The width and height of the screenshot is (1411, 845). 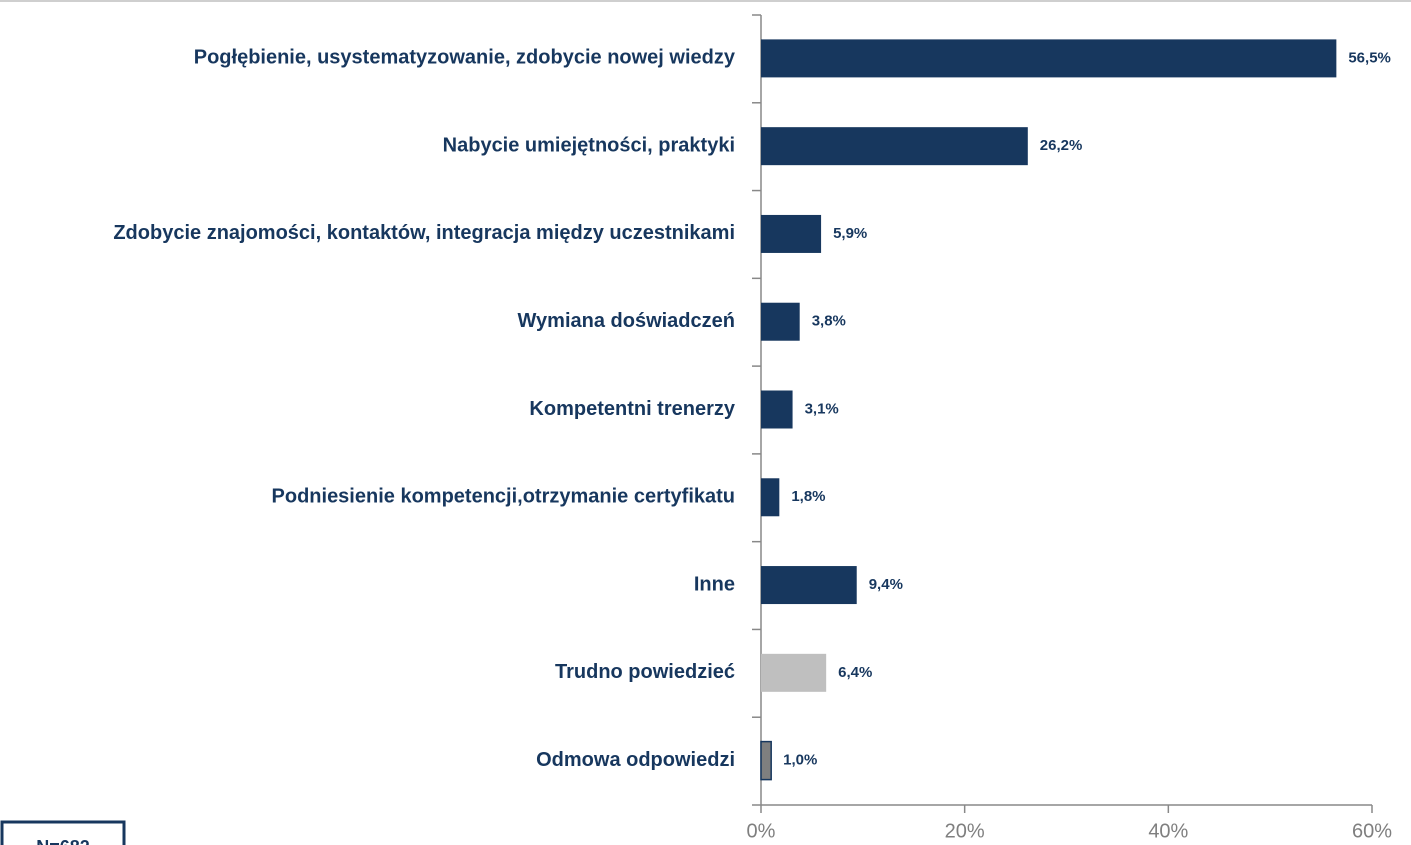 What do you see at coordinates (1061, 145) in the screenshot?
I see `value-label: 26,2%` at bounding box center [1061, 145].